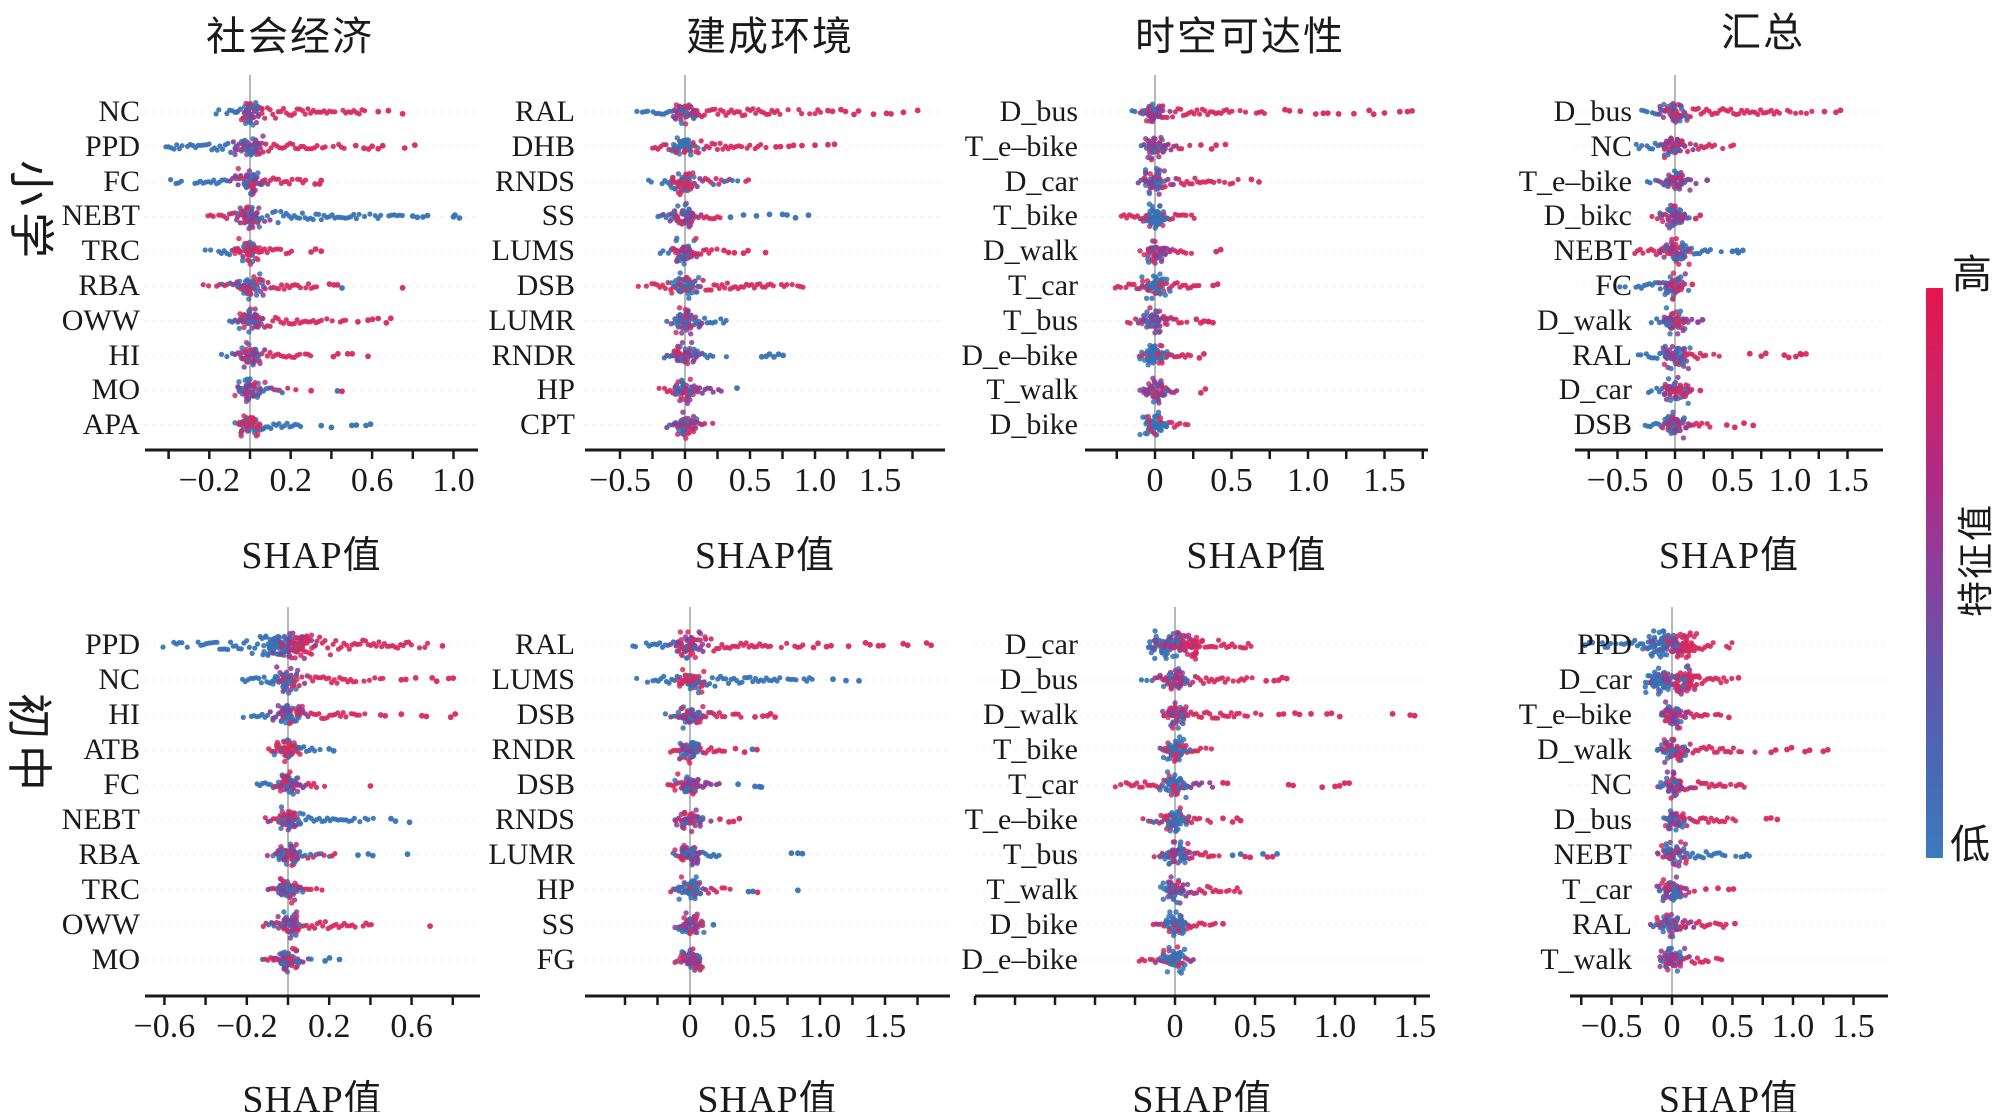 This screenshot has height=1112, width=2000. Describe the element at coordinates (770, 36) in the screenshot. I see `column-title-built-environment: 建成环境` at that location.